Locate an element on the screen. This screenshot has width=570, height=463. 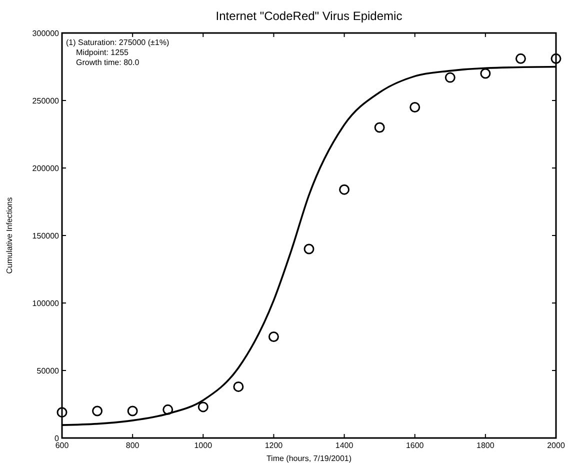
y-axis-title: Cumulative Infections is located at coordinates (9, 235).